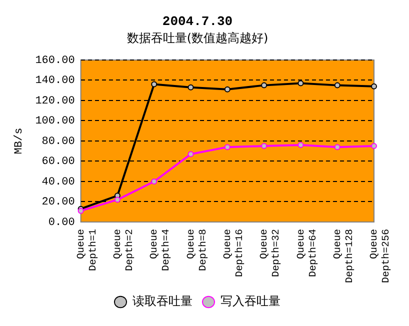 This screenshot has width=409, height=326. Describe the element at coordinates (271, 253) in the screenshot. I see `x-tick-label: Queue Depth=32` at that location.